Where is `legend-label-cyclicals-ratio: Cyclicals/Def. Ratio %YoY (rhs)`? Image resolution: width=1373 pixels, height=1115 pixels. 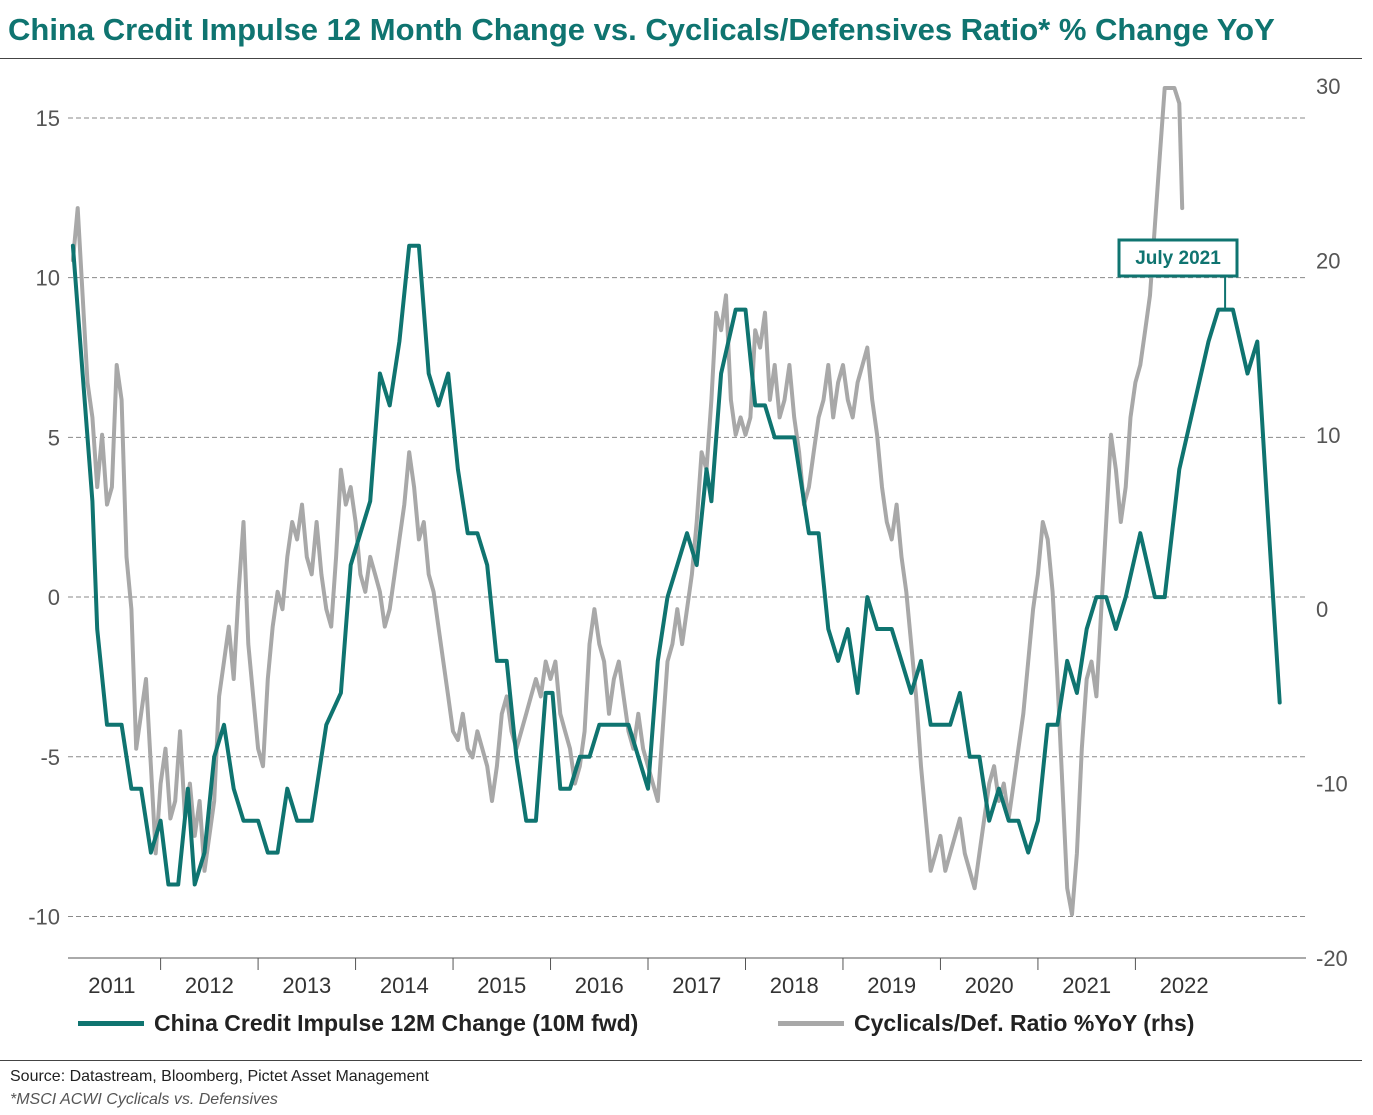
legend-label-cyclicals-ratio: Cyclicals/Def. Ratio %YoY (rhs) is located at coordinates (1024, 1023).